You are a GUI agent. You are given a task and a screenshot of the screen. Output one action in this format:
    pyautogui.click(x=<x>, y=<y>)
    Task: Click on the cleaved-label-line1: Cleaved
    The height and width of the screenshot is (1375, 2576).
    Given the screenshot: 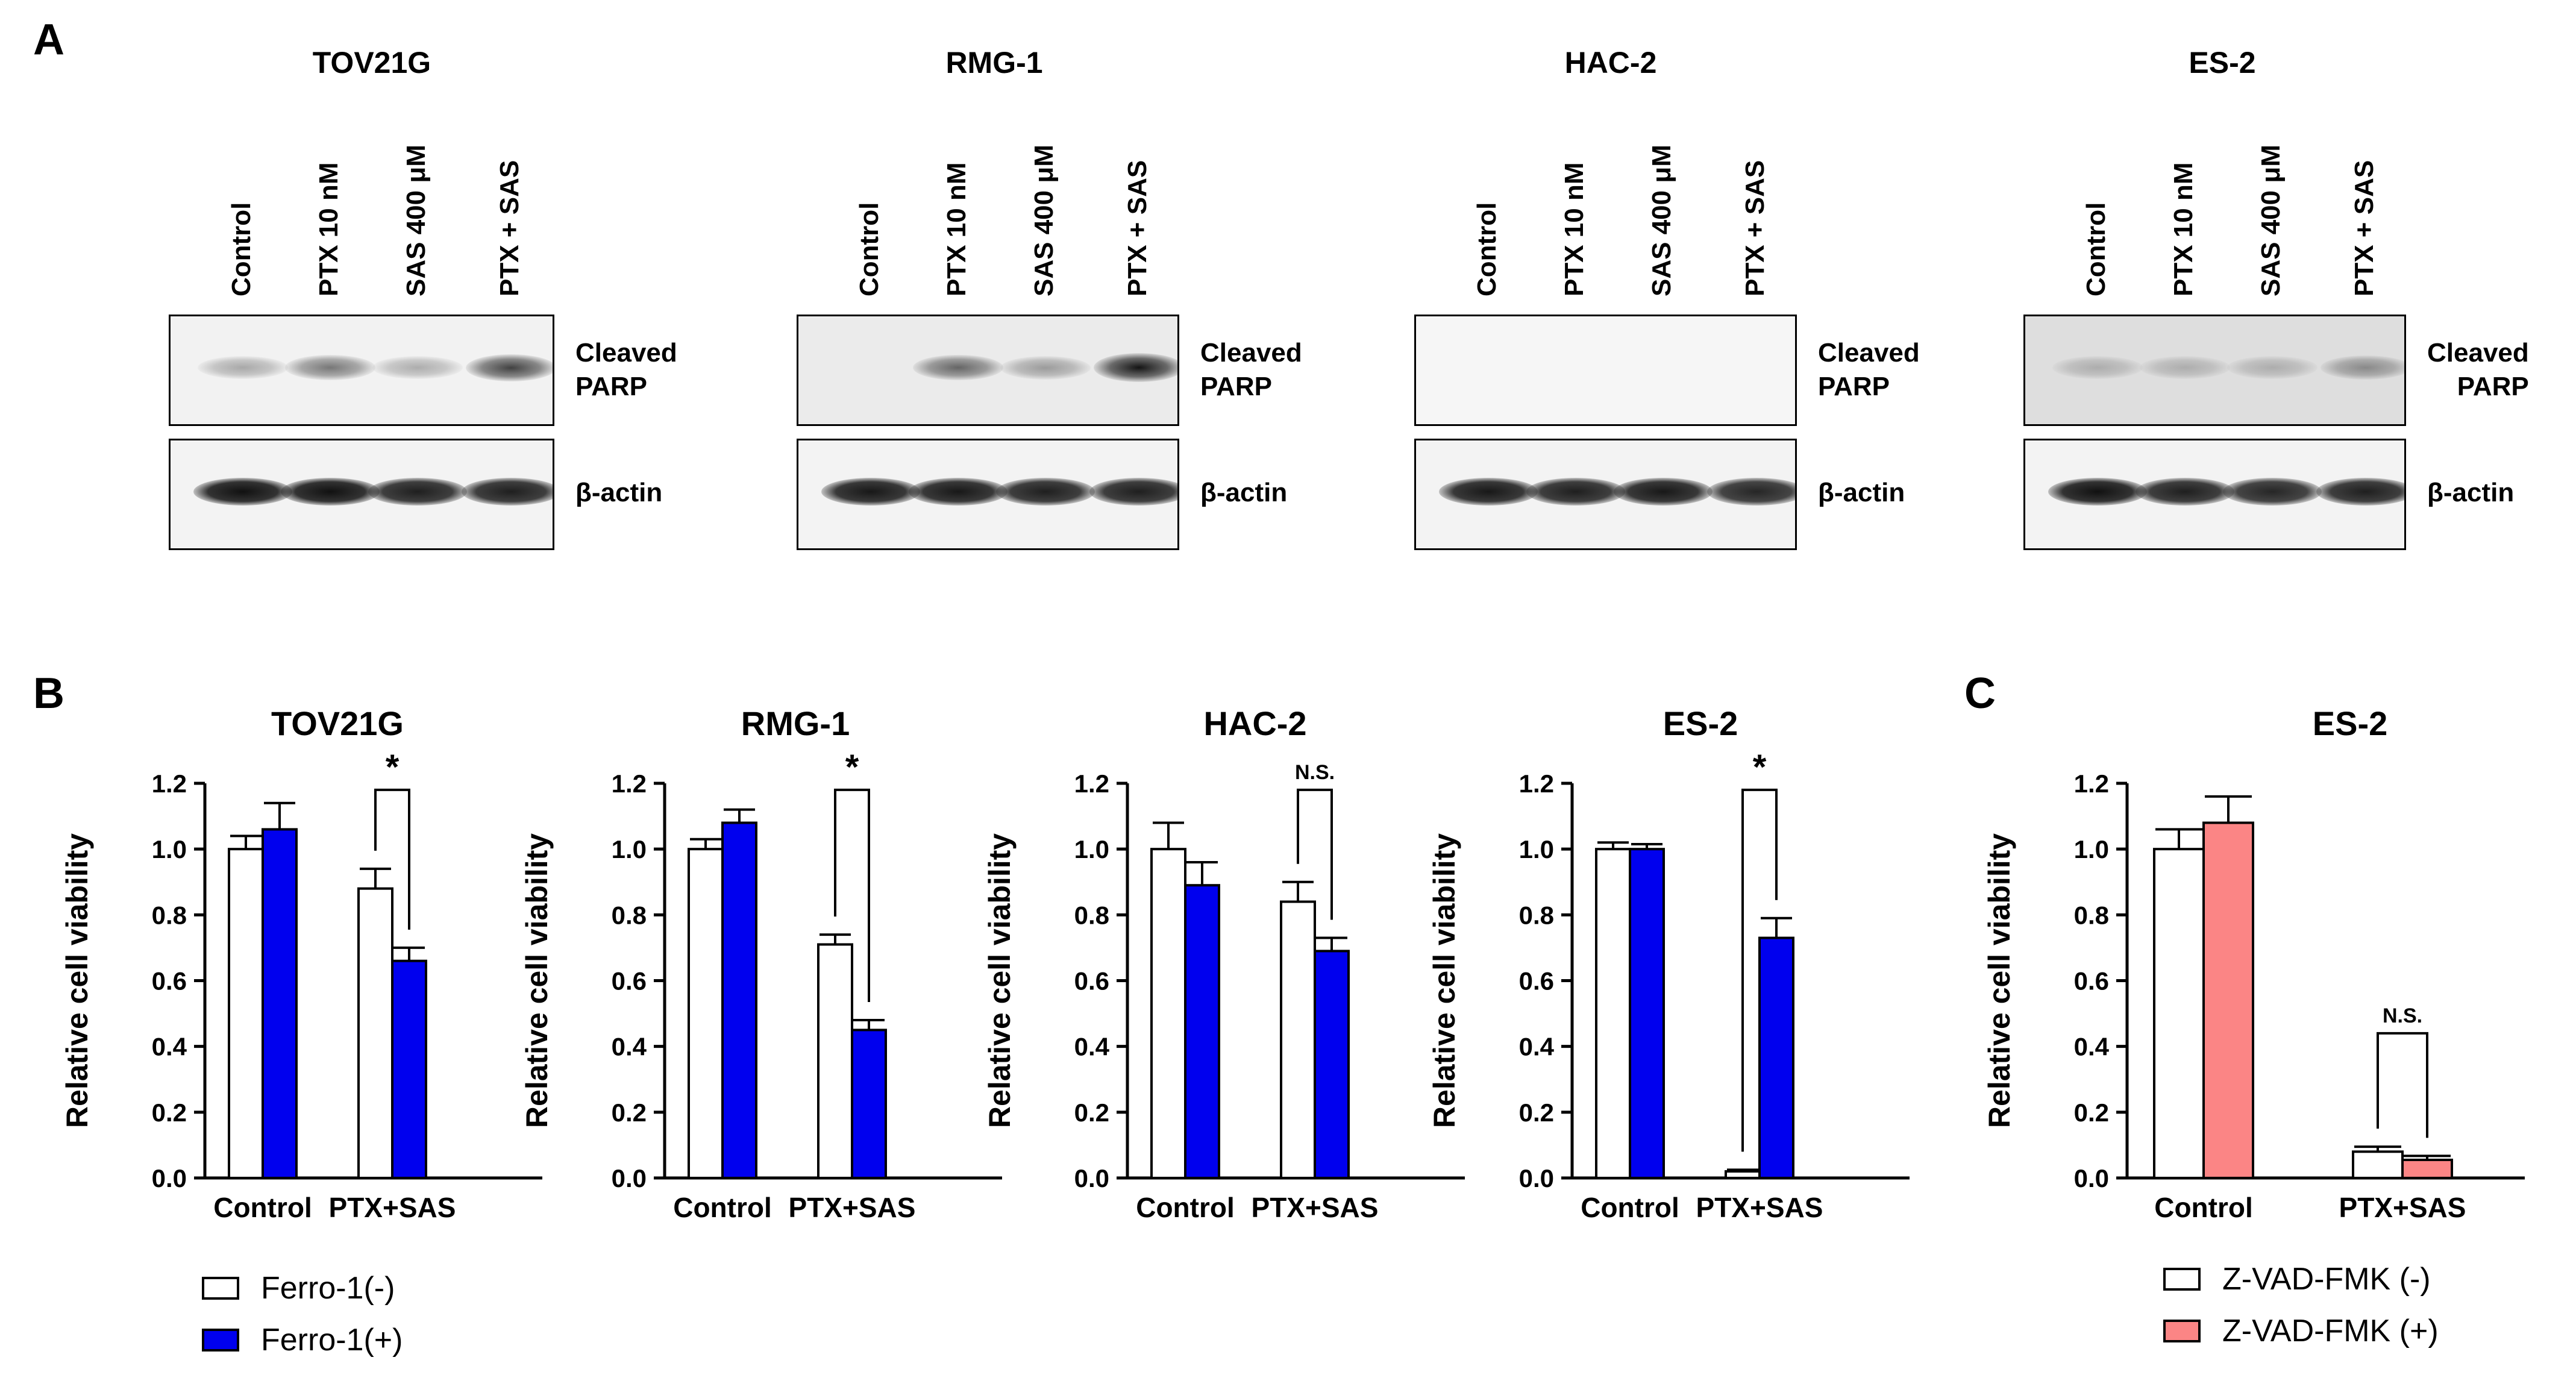 What is the action you would take?
    pyautogui.click(x=2478, y=353)
    